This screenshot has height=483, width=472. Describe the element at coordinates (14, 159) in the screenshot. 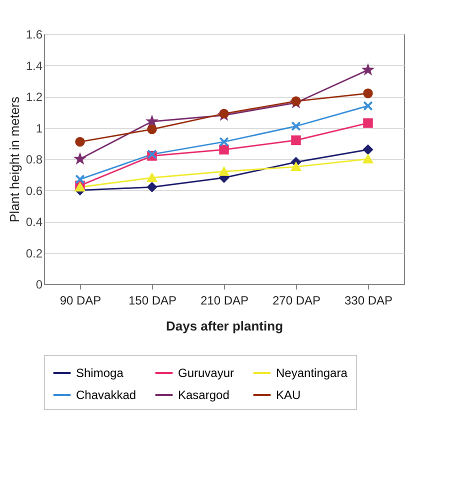

I see `y-axis-title: Plant height in meters` at that location.